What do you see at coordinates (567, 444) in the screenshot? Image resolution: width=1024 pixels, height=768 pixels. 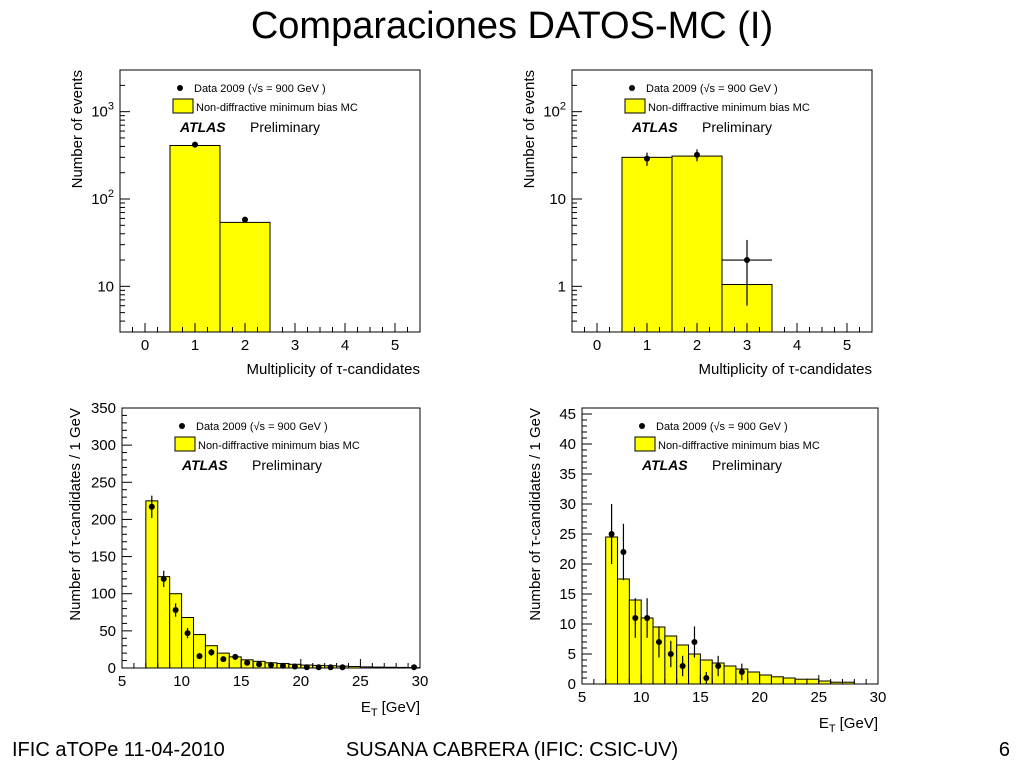 I see `y-tick-label-base: 40` at bounding box center [567, 444].